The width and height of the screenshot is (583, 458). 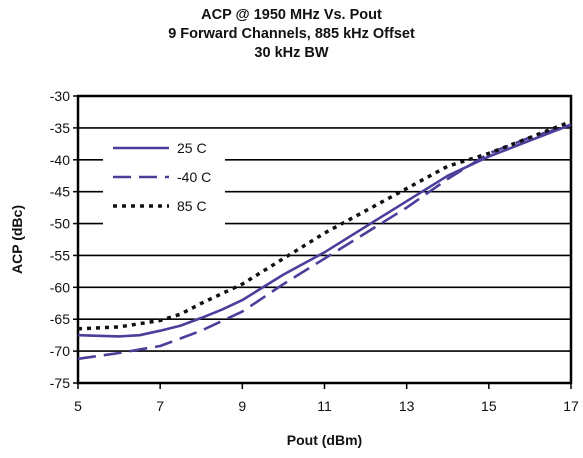 I want to click on legend-box, so click(x=164, y=180).